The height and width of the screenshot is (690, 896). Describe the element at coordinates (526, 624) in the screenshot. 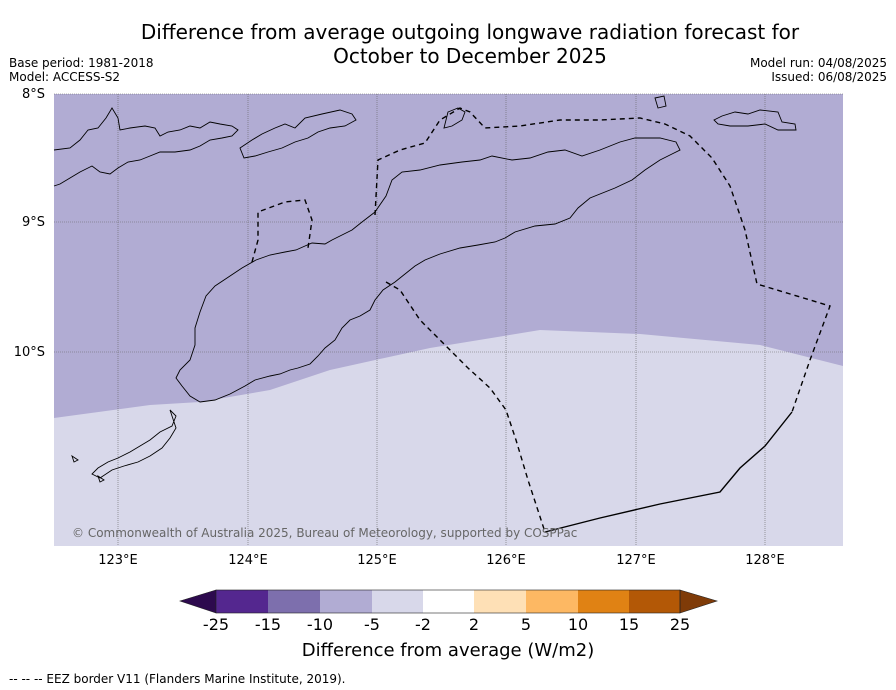

I see `colorbar-tick: 5` at that location.